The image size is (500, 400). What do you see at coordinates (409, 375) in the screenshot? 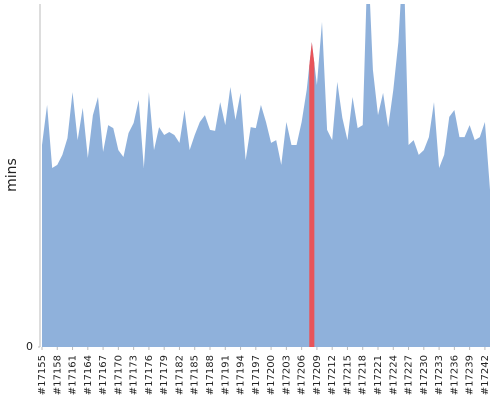
I see `x-tick-label: #17227` at bounding box center [409, 375].